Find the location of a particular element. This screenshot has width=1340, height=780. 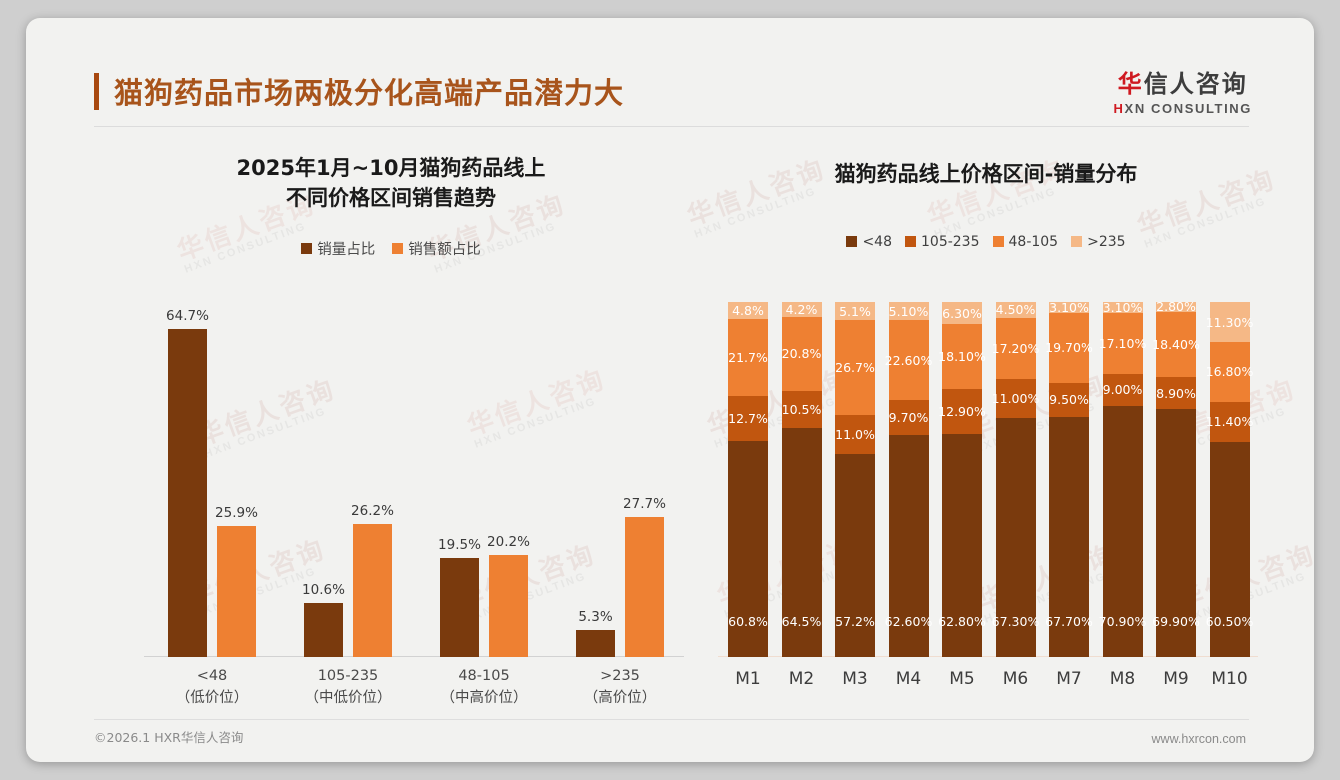

stack-segment-label: 19.70% is located at coordinates (1069, 348).